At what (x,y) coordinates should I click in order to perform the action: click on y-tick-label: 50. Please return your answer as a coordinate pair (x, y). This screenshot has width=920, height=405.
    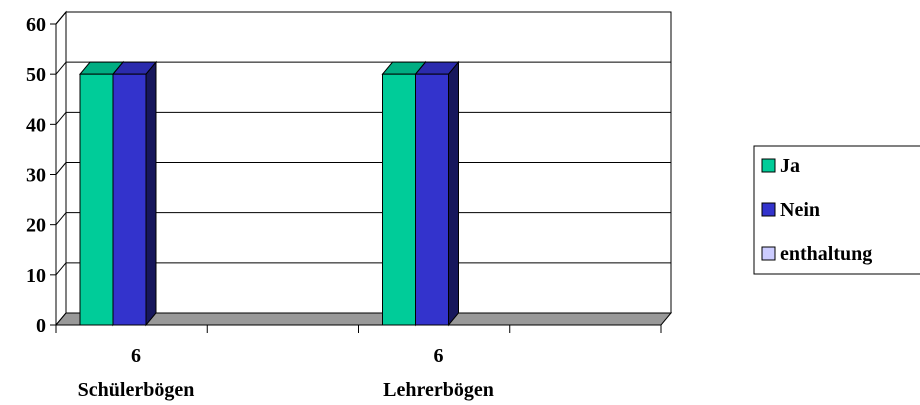
    Looking at the image, I should click on (36, 75).